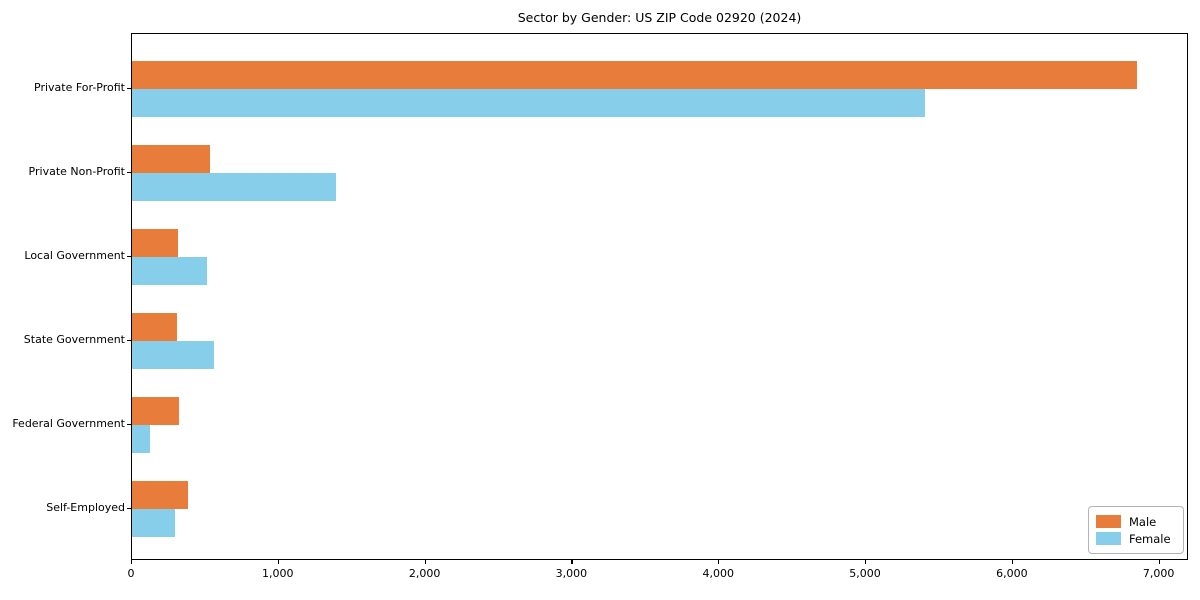 This screenshot has width=1200, height=600. What do you see at coordinates (74, 255) in the screenshot?
I see `y-axis-category-label: Local Government` at bounding box center [74, 255].